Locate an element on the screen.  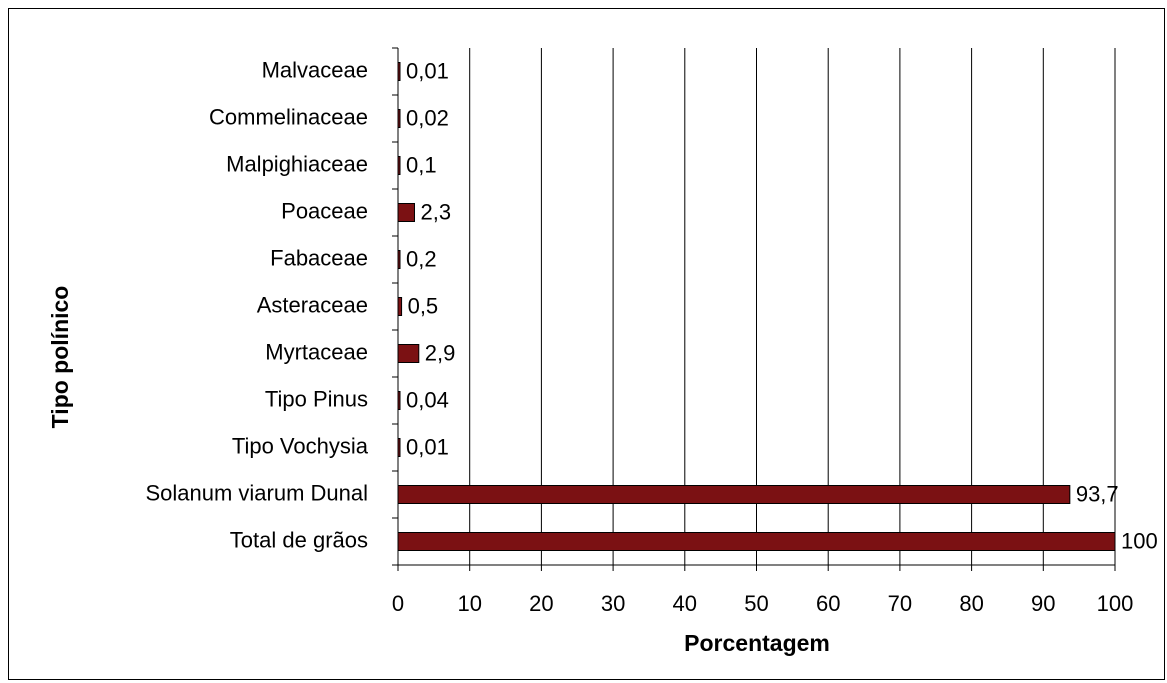
data-label: 0,2 is located at coordinates (421, 258).